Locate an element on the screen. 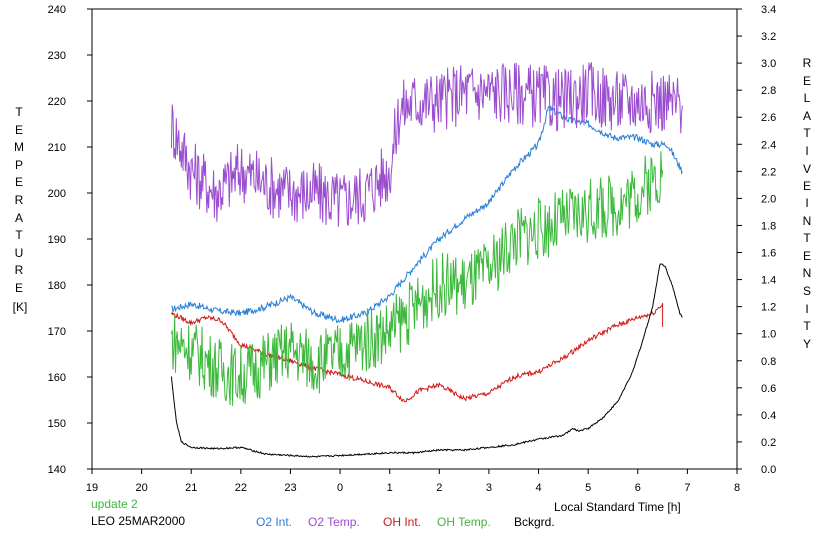 Image resolution: width=828 pixels, height=535 pixels. left-axis-unit: [K] is located at coordinates (20, 307).